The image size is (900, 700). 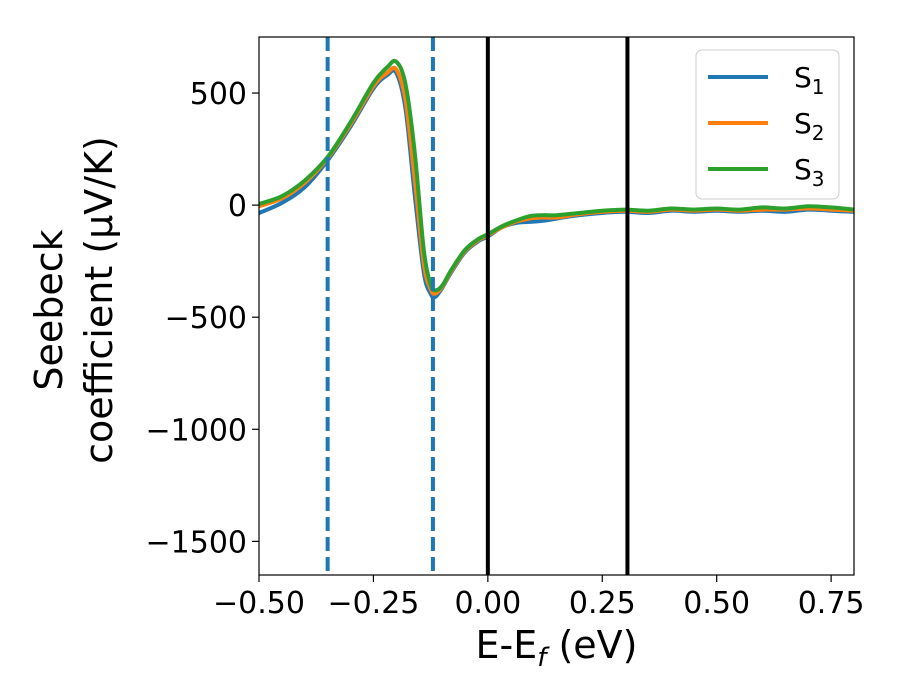 What do you see at coordinates (49, 309) in the screenshot?
I see `y-axis-title-line1: Seebeck` at bounding box center [49, 309].